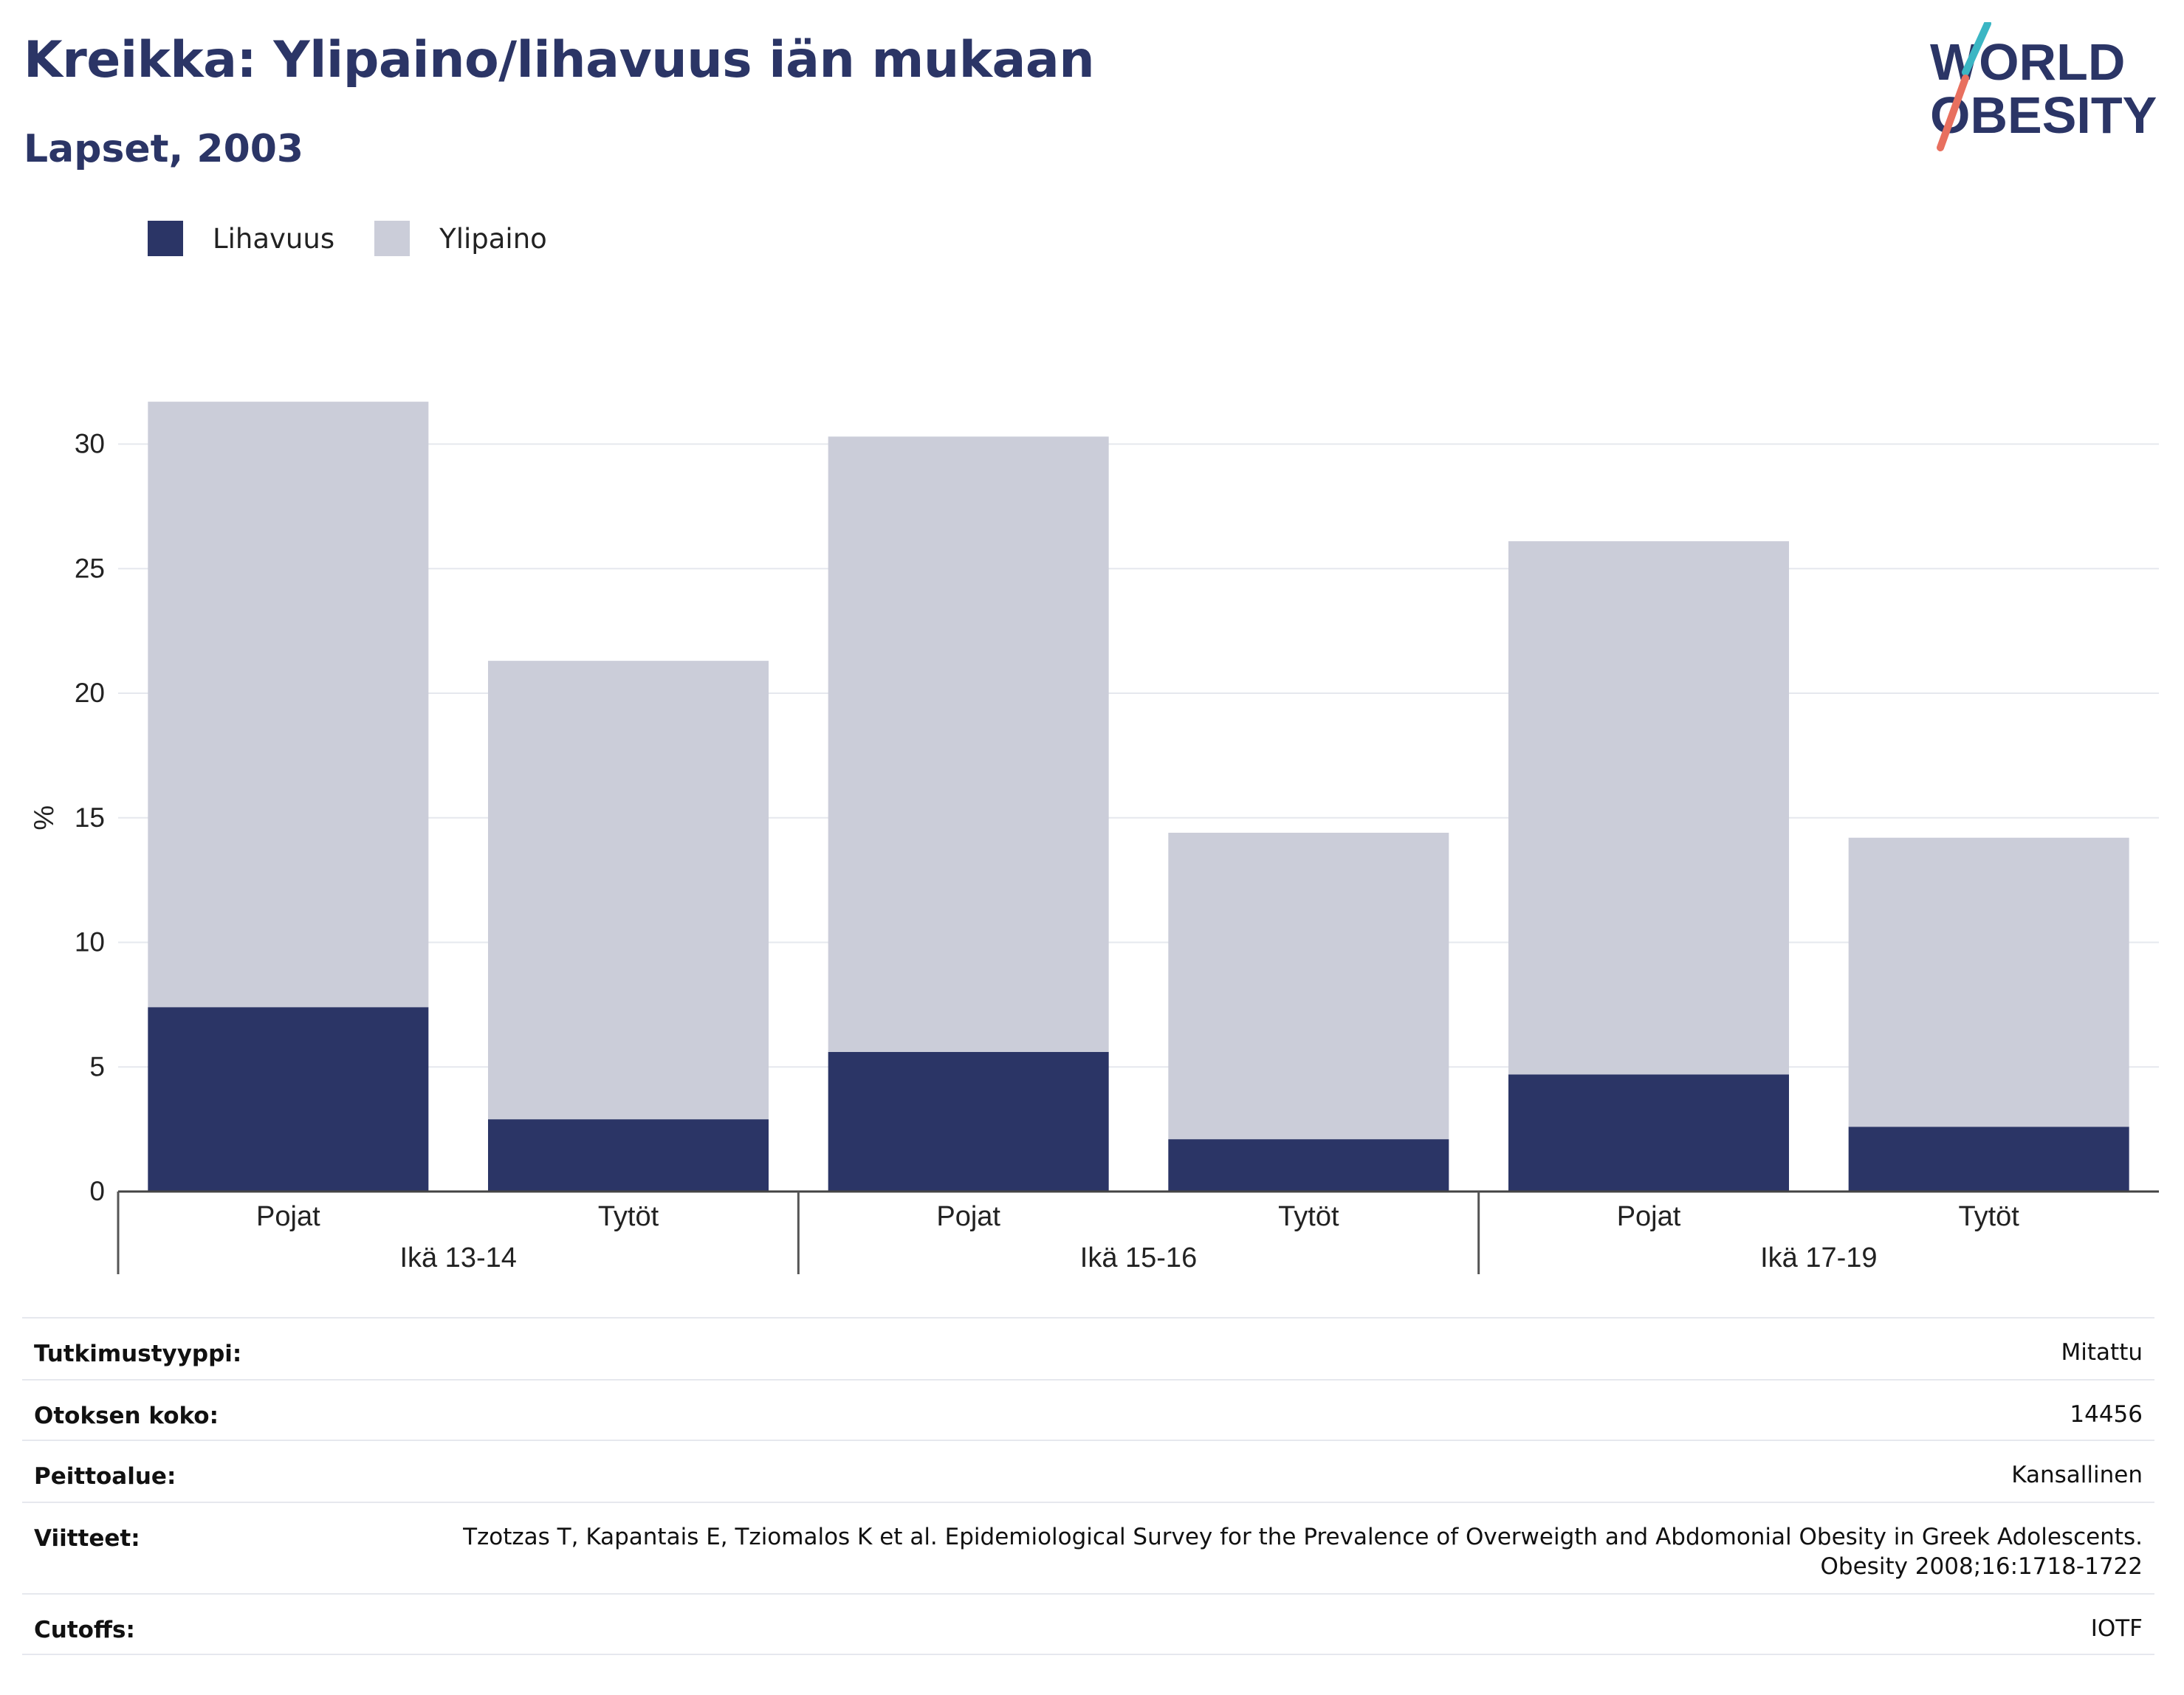 The image size is (2184, 1695). I want to click on legend-label-obesity: Lihavuus, so click(274, 238).